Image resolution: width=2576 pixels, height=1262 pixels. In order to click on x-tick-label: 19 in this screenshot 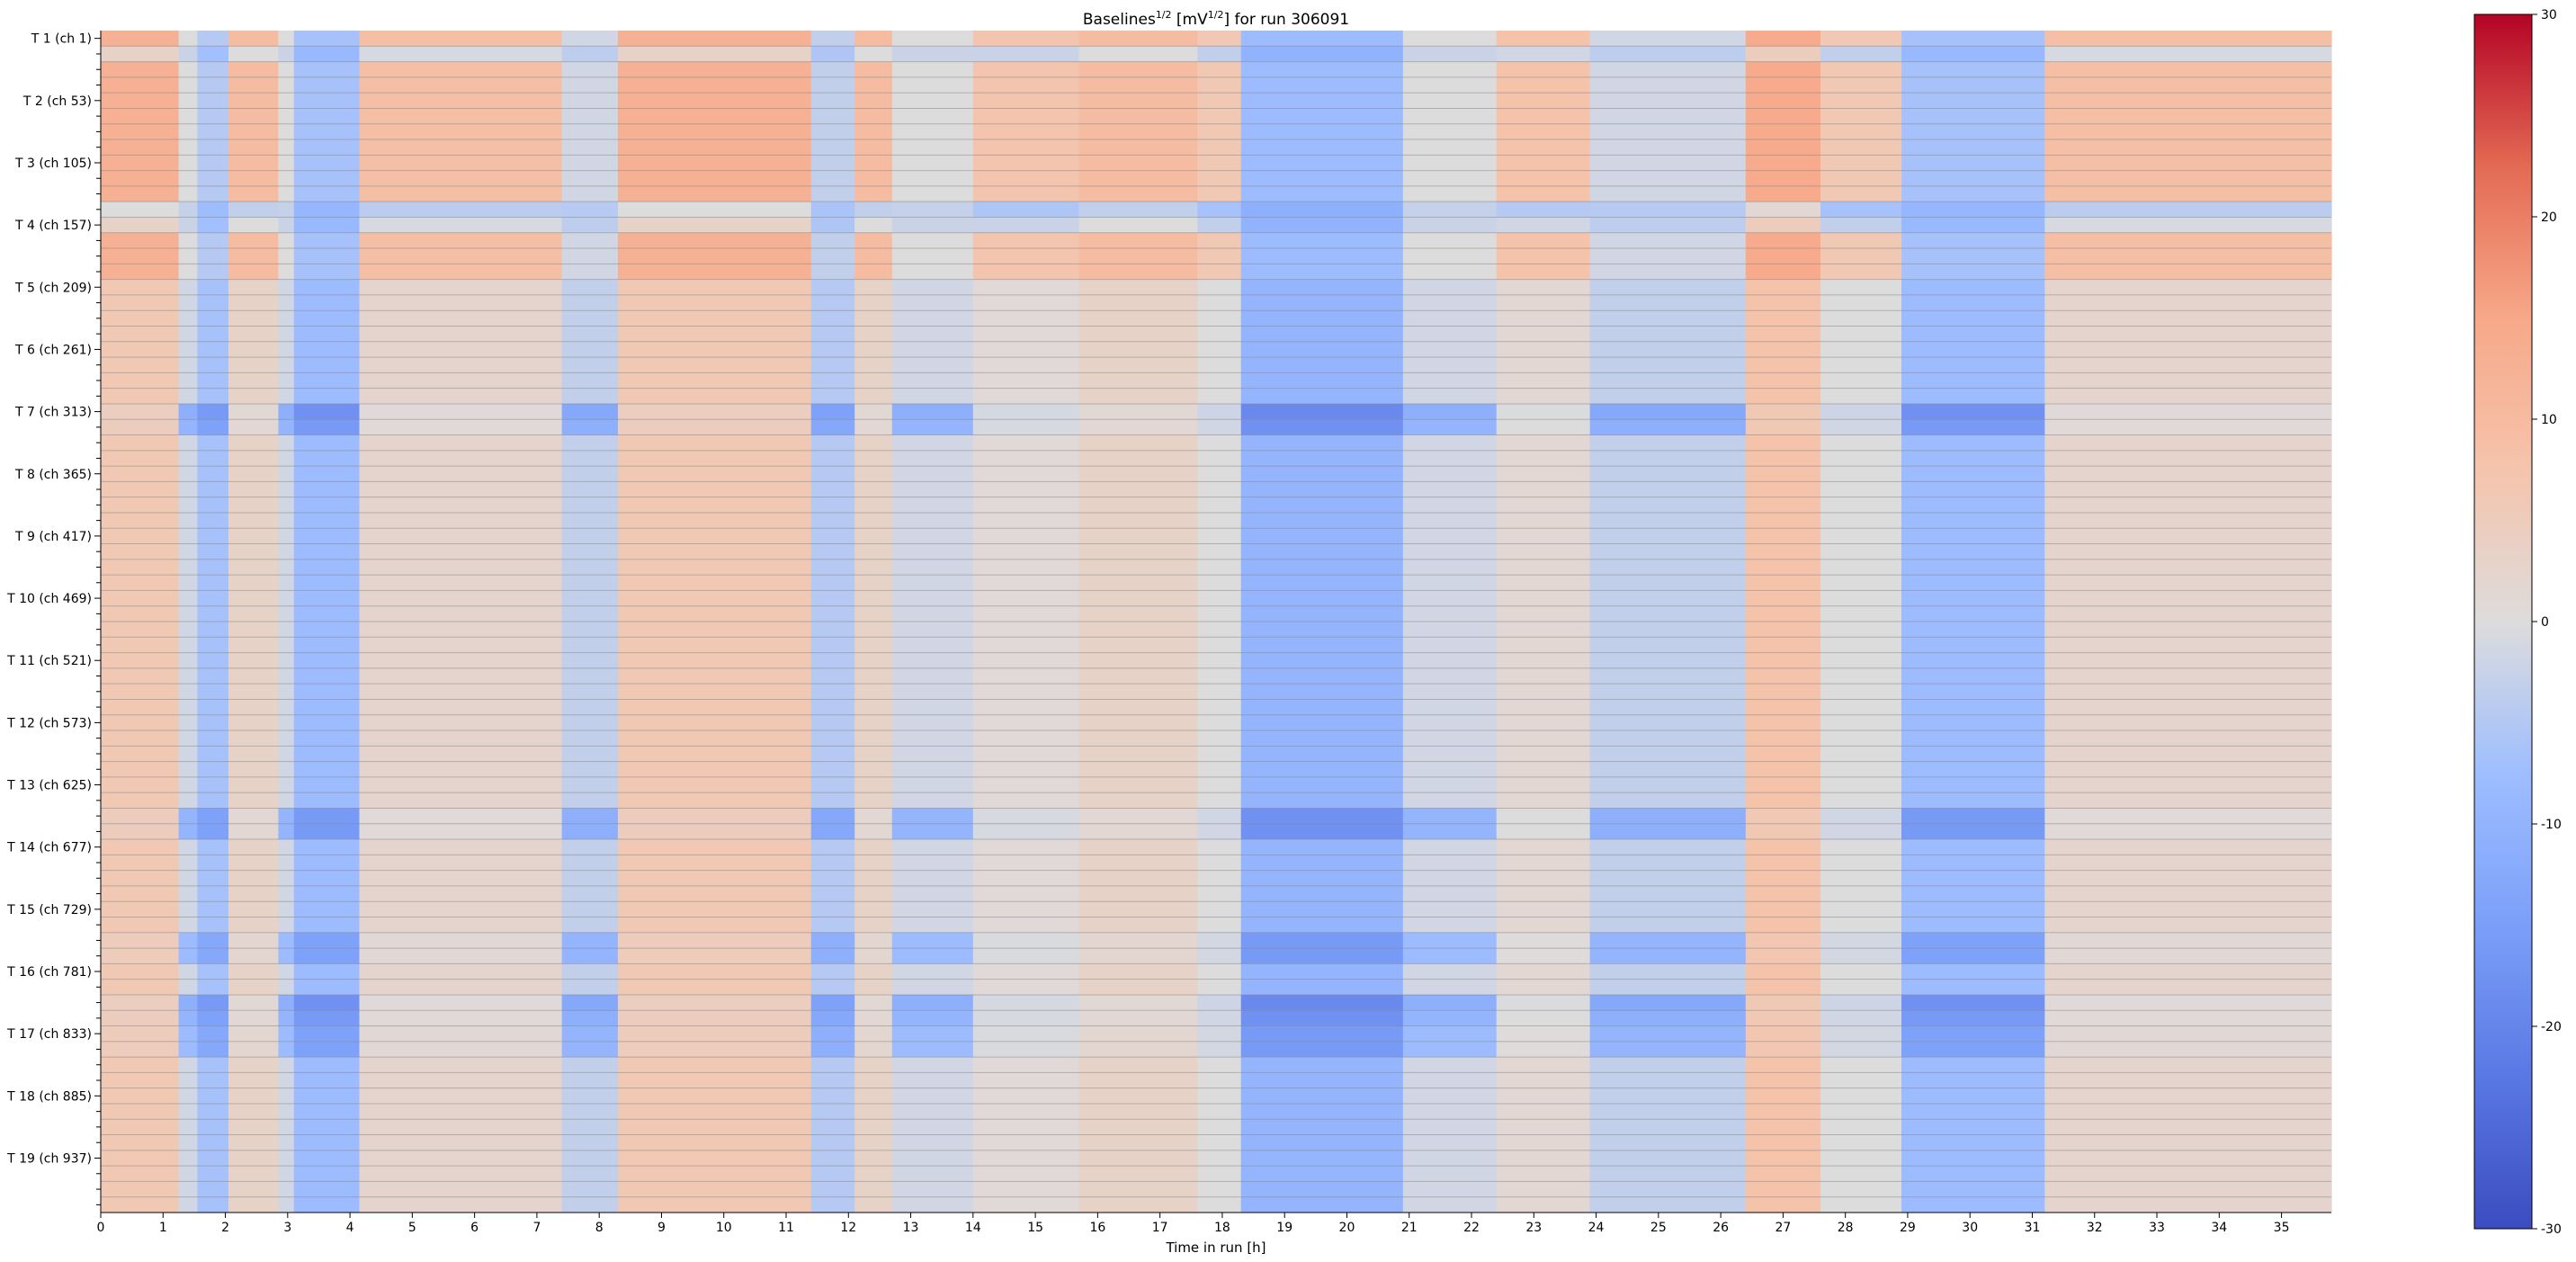, I will do `click(1284, 1228)`.